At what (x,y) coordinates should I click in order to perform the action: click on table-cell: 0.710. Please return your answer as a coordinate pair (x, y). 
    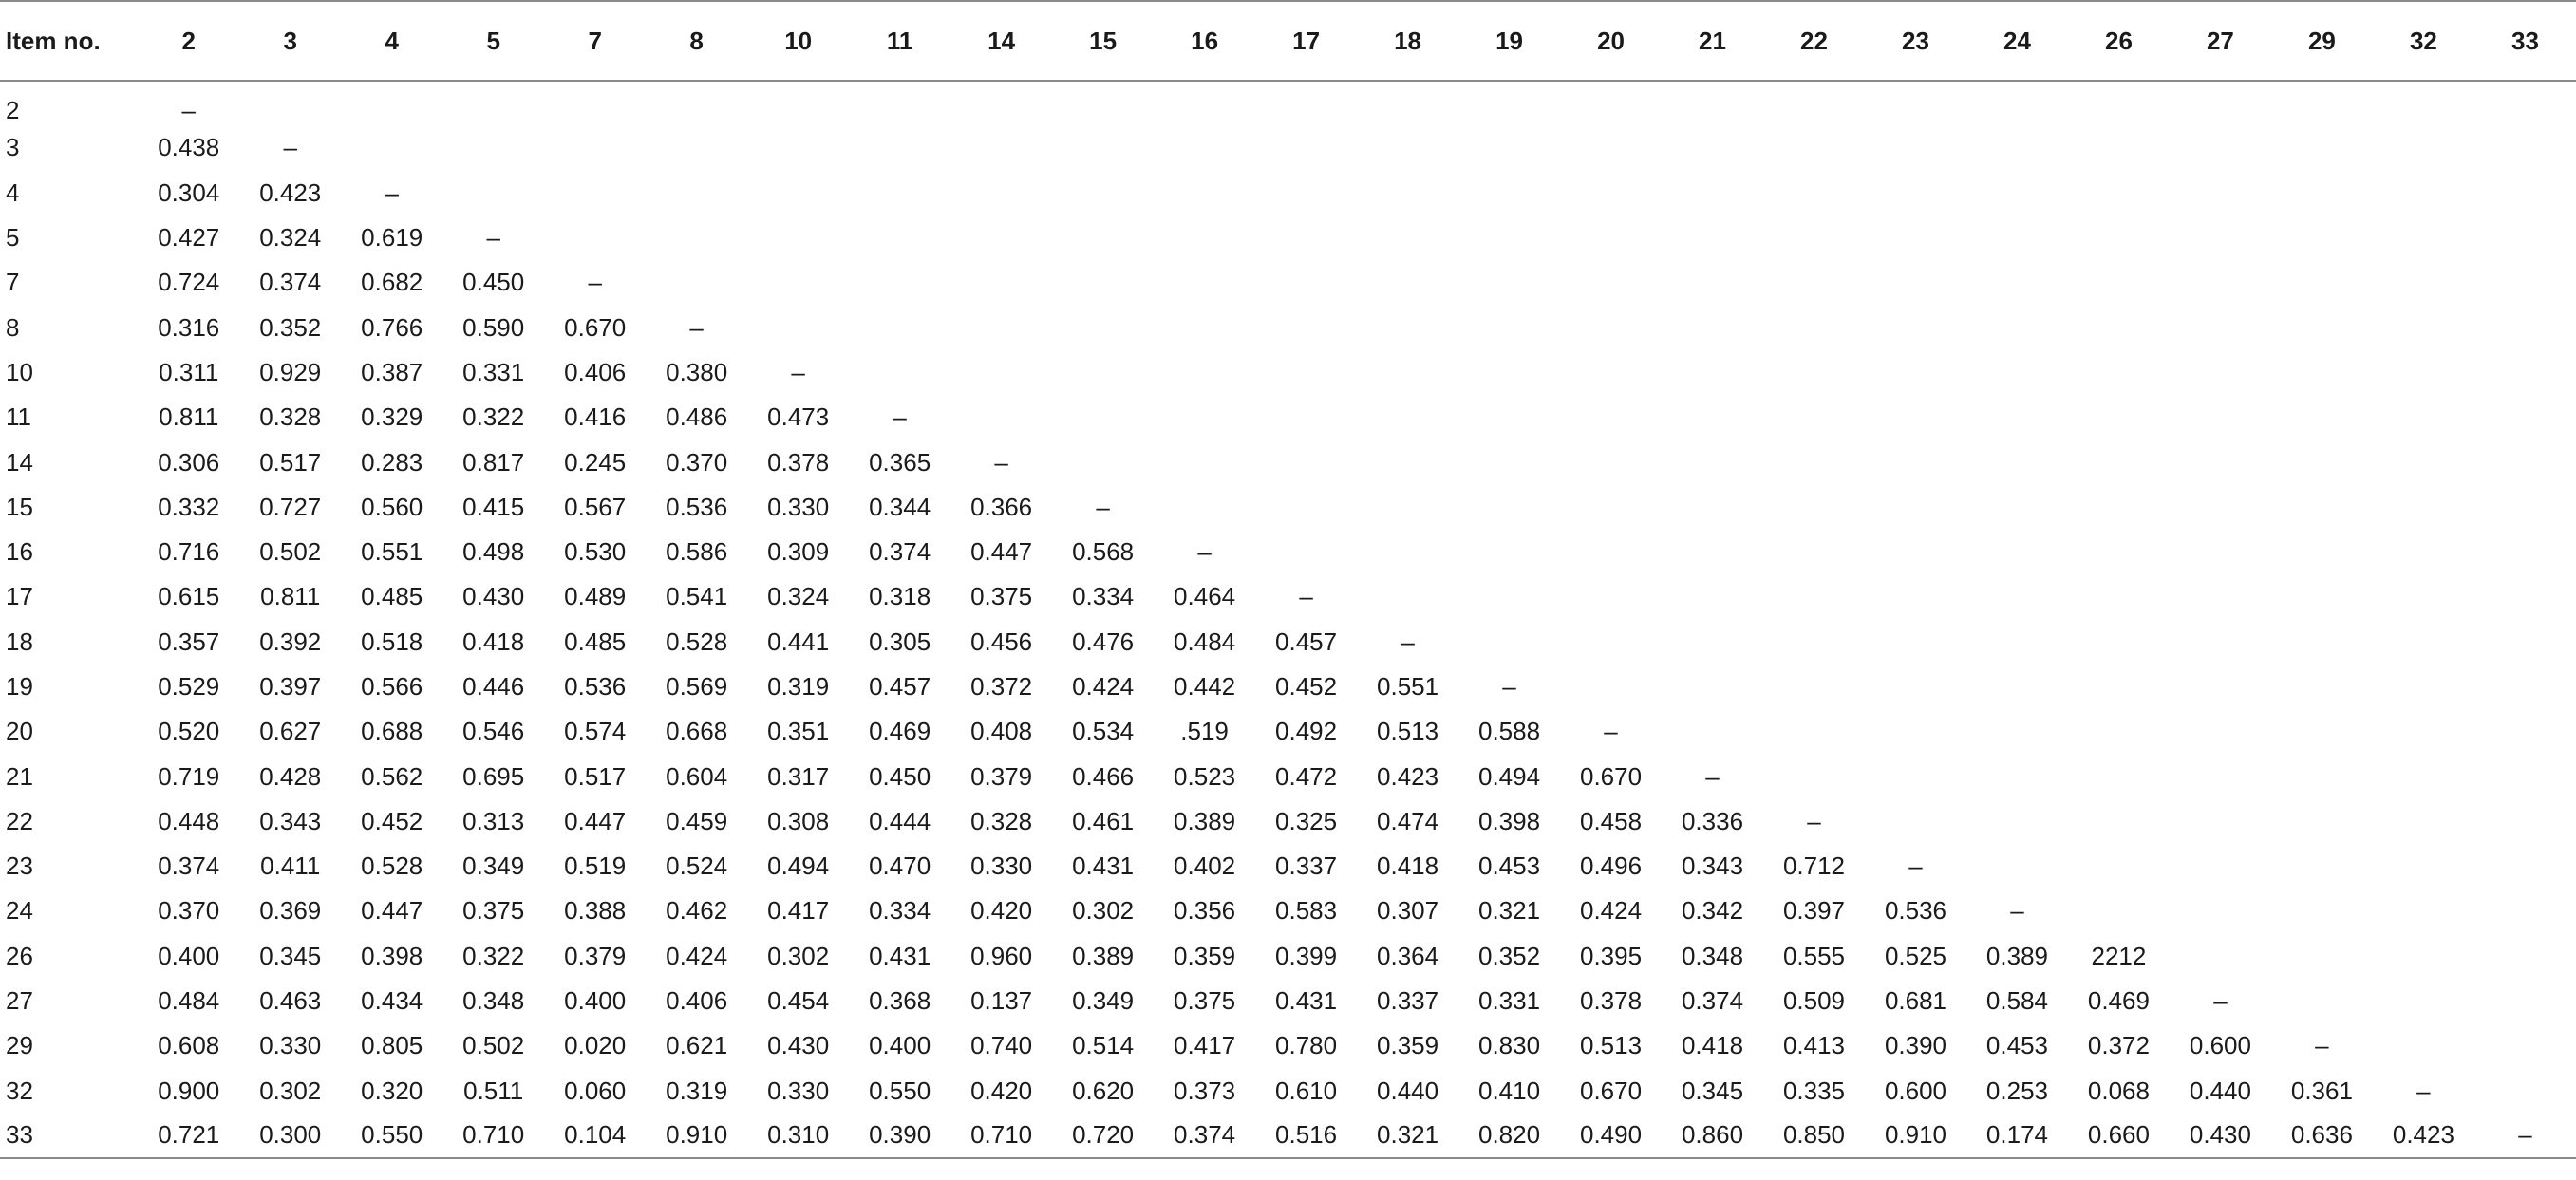
    Looking at the image, I should click on (493, 1136).